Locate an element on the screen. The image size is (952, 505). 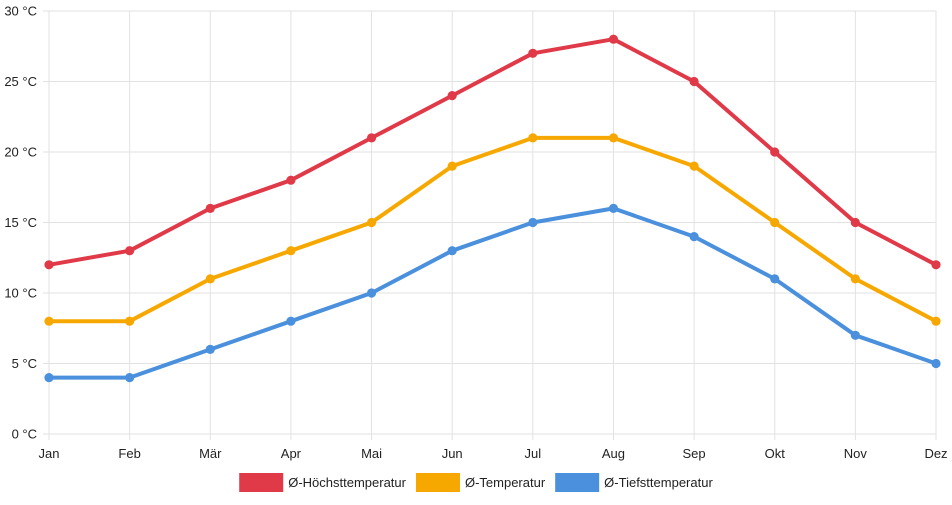
x-tick-label: Mär is located at coordinates (210, 453).